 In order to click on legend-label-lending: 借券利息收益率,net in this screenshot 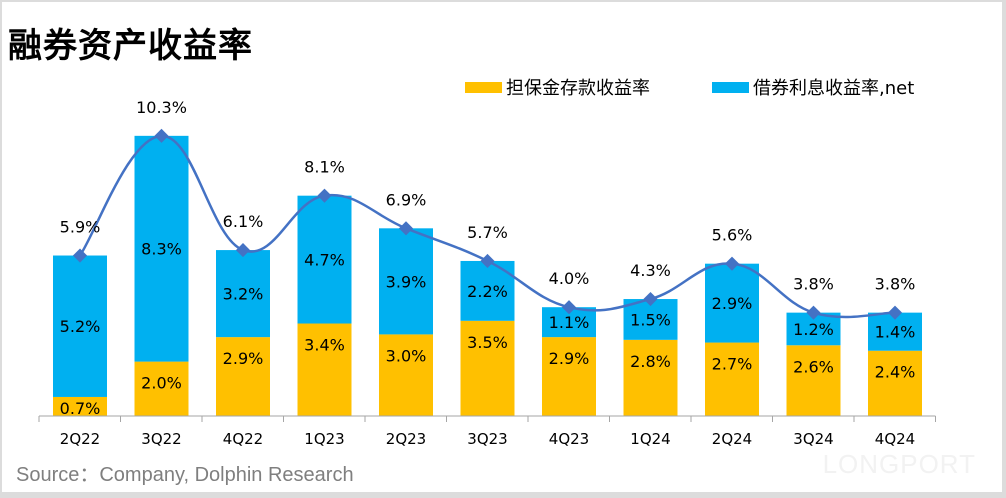, I will do `click(834, 88)`.